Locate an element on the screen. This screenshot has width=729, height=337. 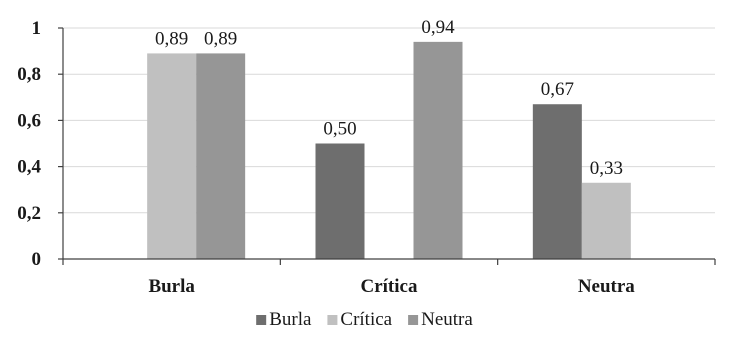
y-axis-ticks: 0 0,2 0,4 0,6 0,8 1 is located at coordinates (40, 144).